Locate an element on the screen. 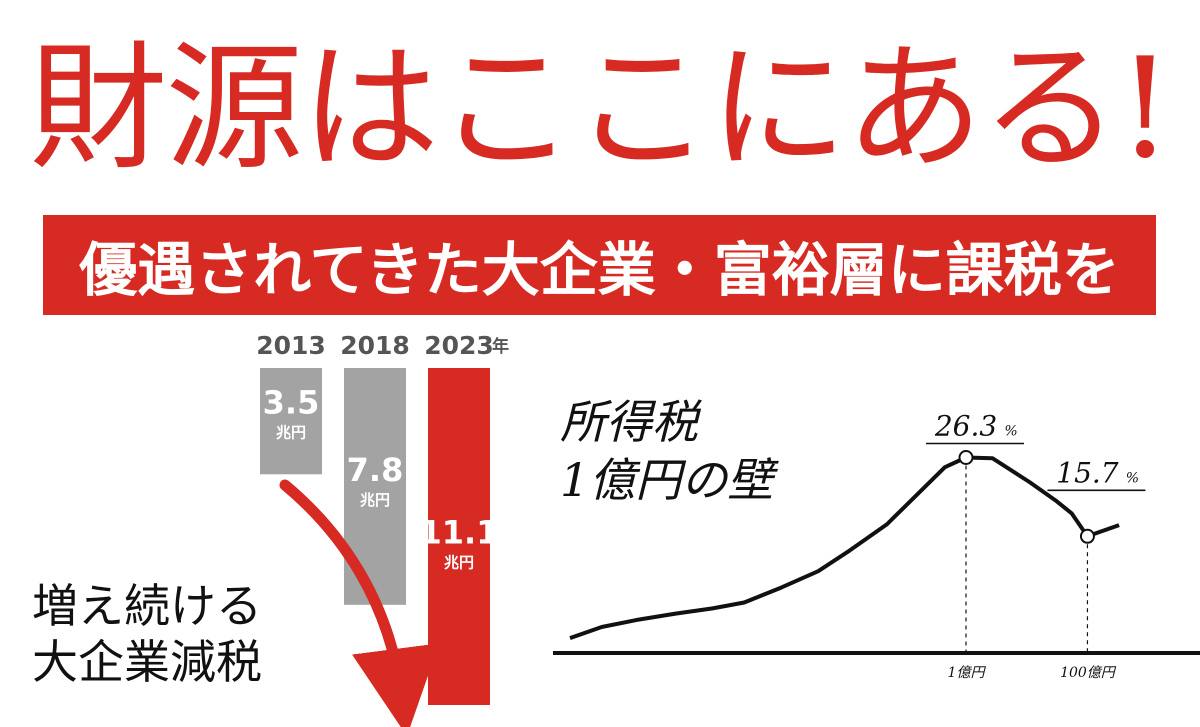  x-tick-1: 100億円 is located at coordinates (1088, 673).